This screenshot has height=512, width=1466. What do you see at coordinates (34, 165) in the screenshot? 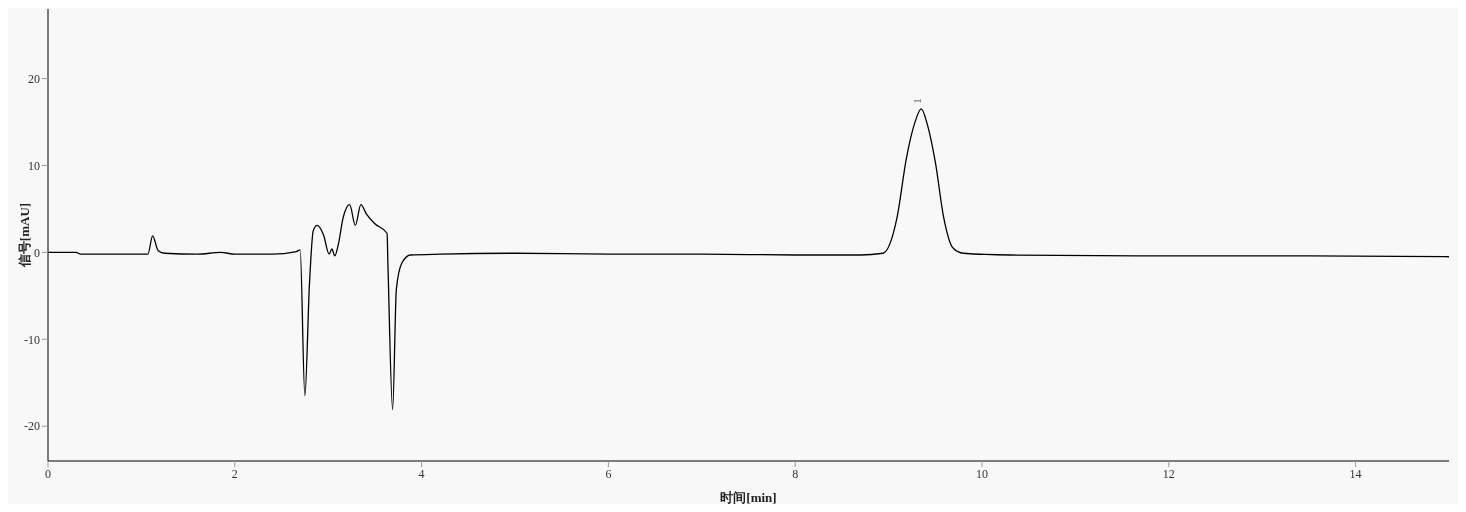
I see `y-tick-label: 10` at bounding box center [34, 165].